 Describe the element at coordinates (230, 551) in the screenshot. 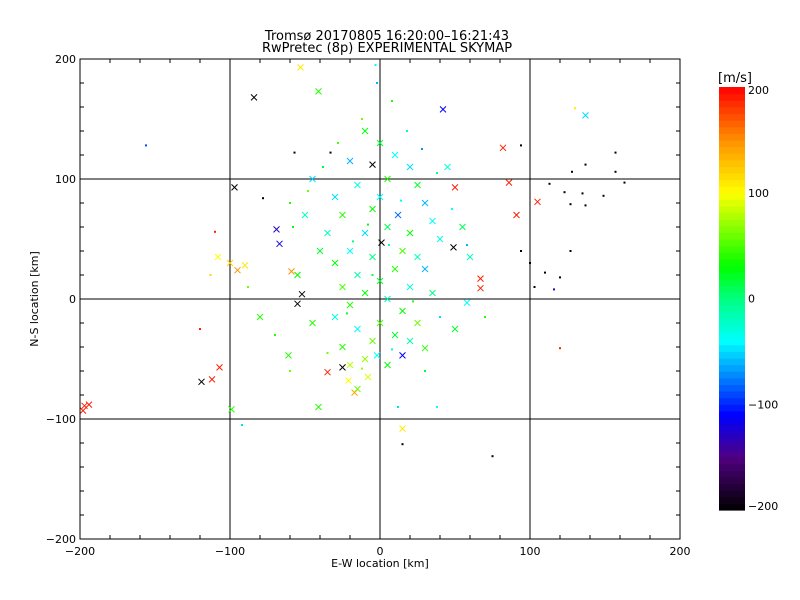

I see `x-tick-label: −100` at that location.